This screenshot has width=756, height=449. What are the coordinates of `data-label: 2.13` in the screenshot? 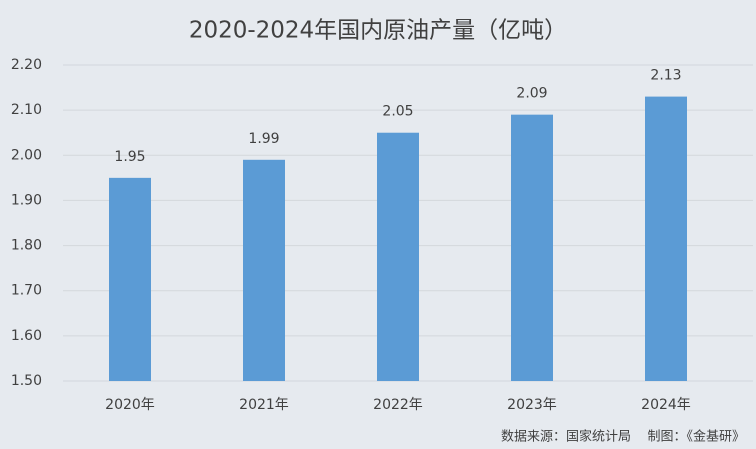 It's located at (665, 76).